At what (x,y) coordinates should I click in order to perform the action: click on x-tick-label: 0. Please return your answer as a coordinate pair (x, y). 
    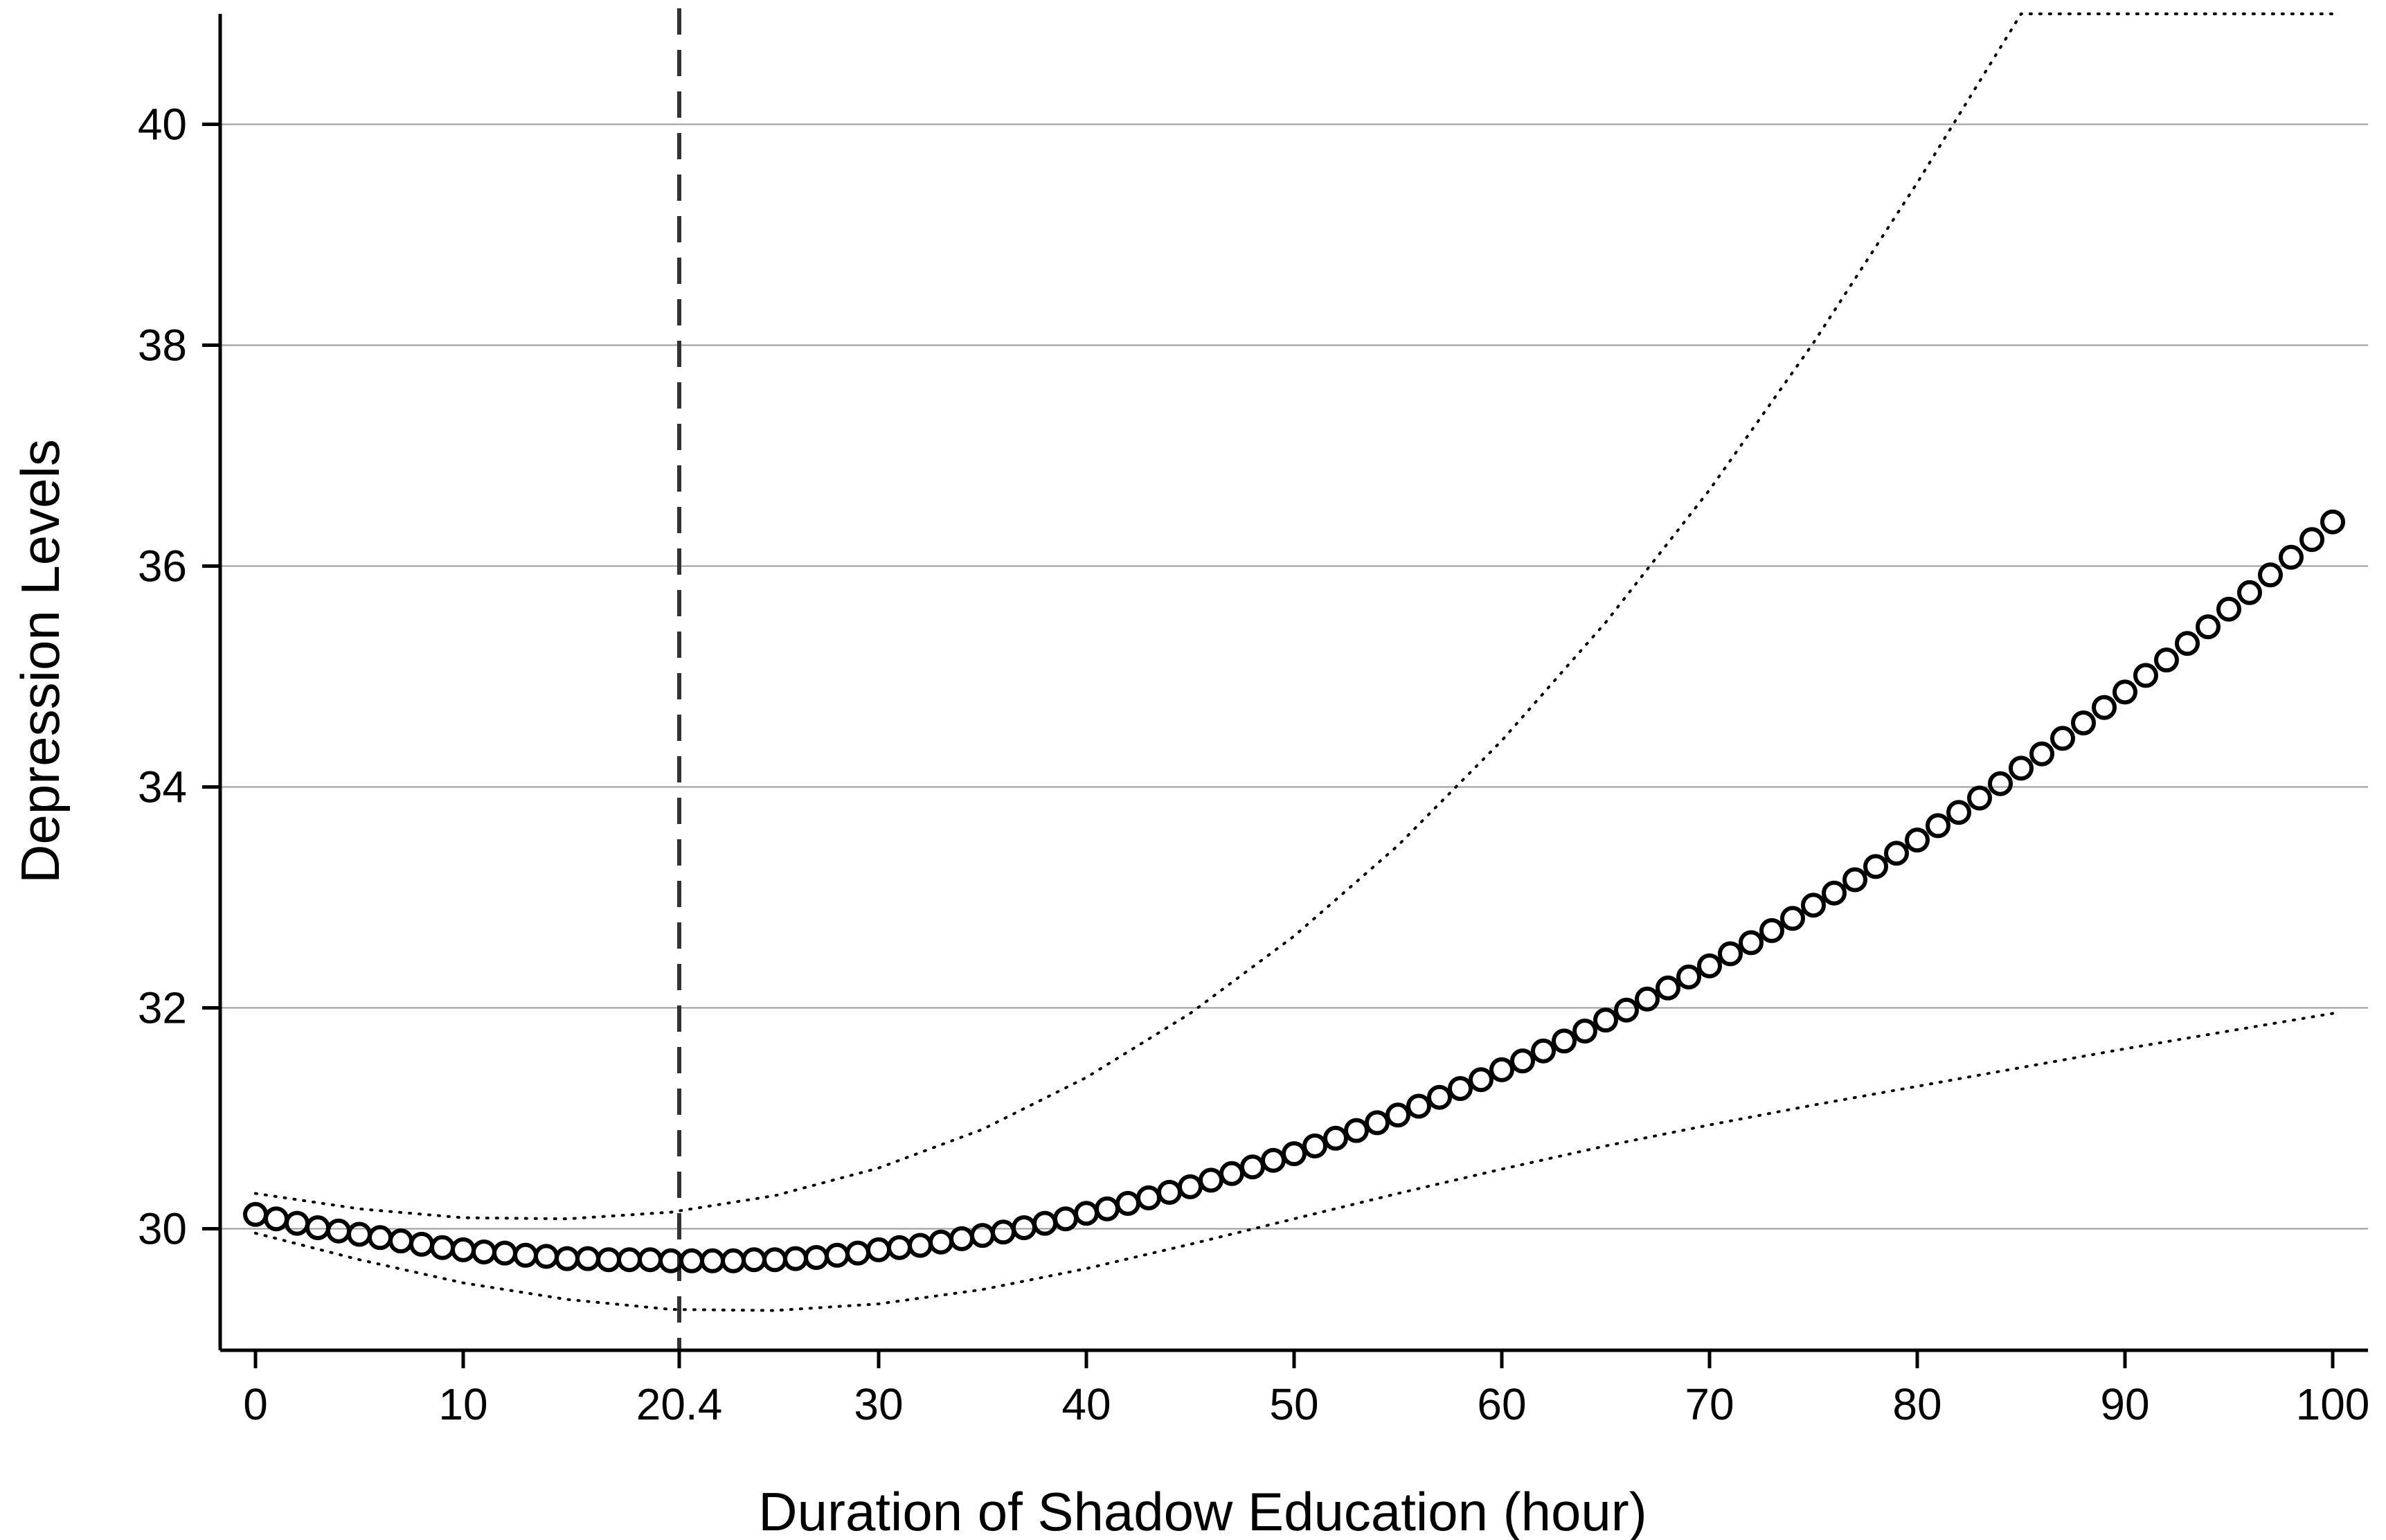
    Looking at the image, I should click on (255, 1404).